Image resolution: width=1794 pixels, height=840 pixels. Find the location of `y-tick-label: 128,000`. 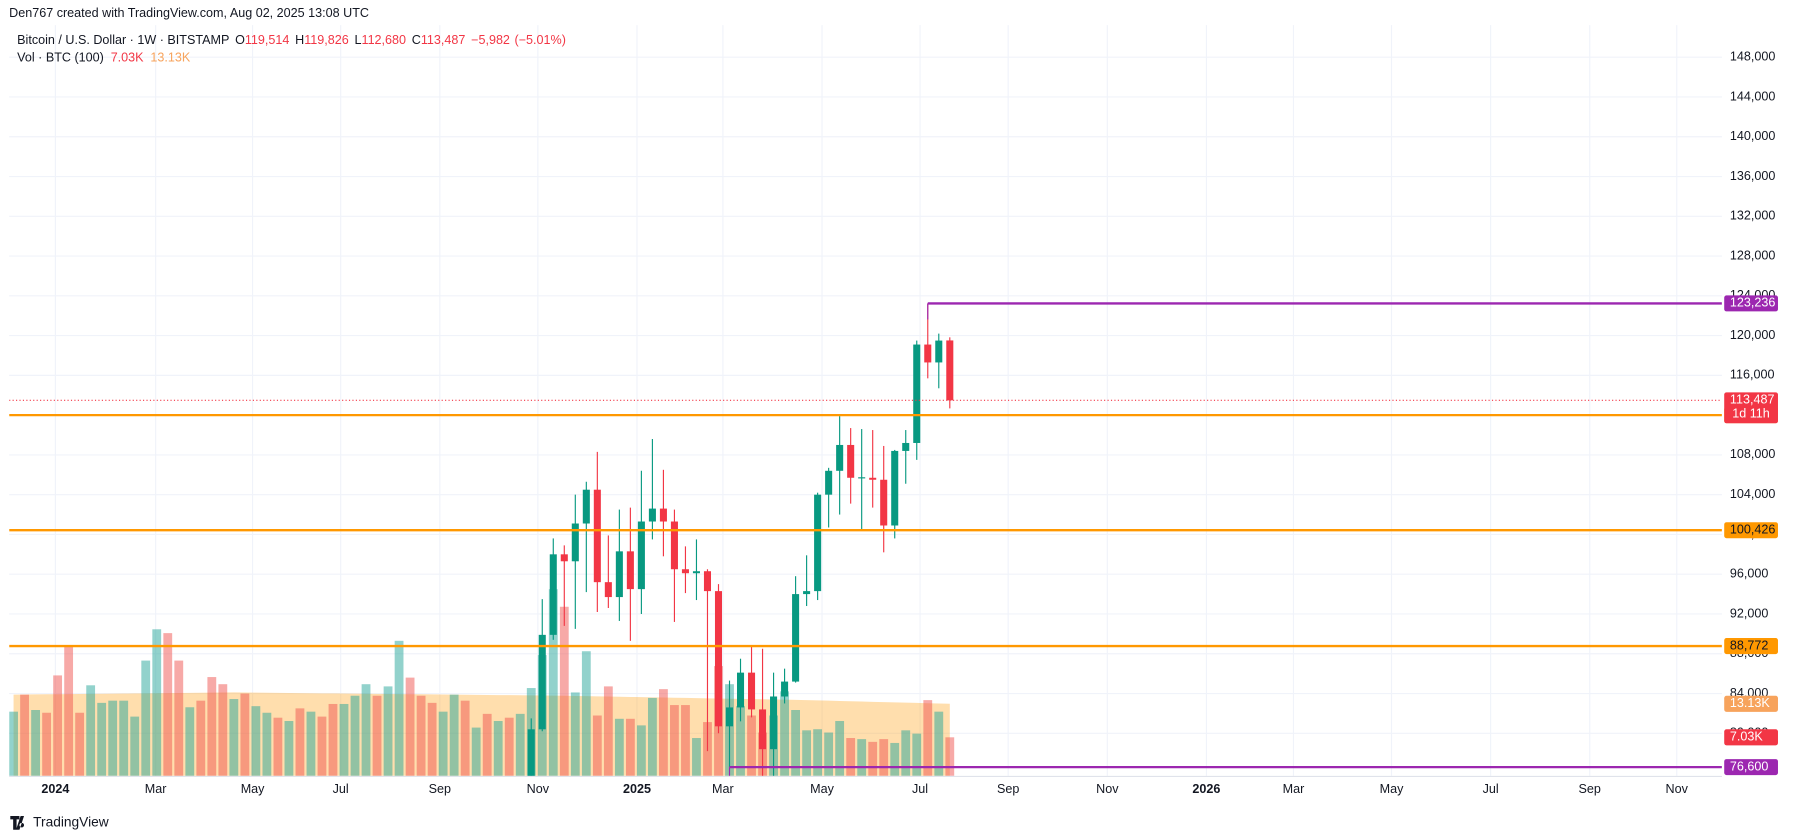

y-tick-label: 128,000 is located at coordinates (1752, 255).